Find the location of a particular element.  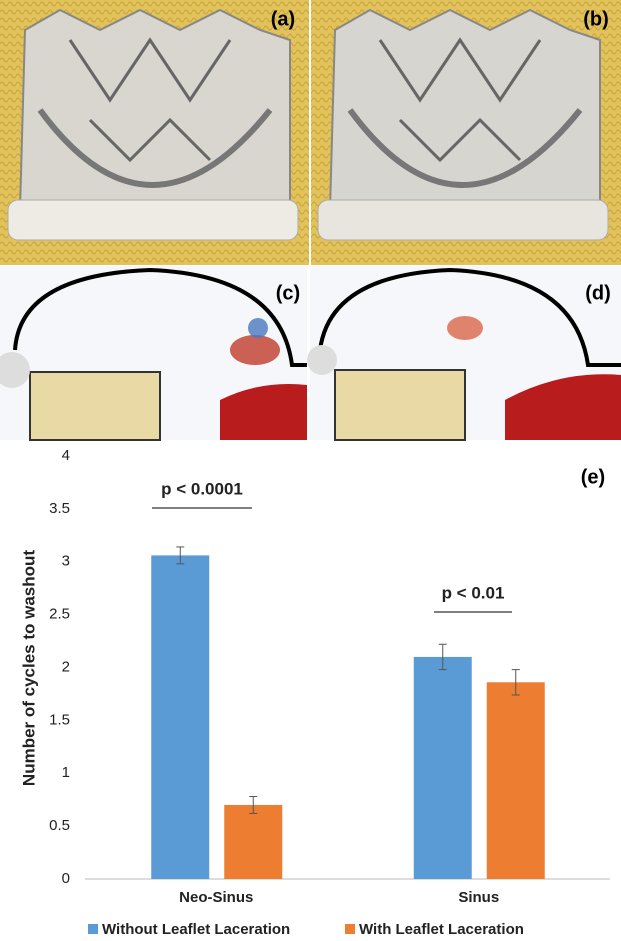

y-tick-label: 2.5 is located at coordinates (59, 614).